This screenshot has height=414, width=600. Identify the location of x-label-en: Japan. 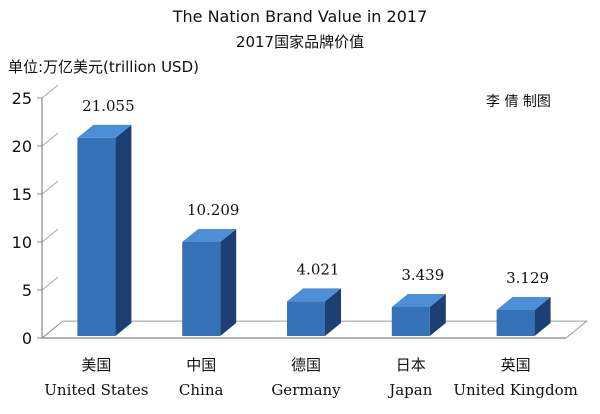
(410, 390).